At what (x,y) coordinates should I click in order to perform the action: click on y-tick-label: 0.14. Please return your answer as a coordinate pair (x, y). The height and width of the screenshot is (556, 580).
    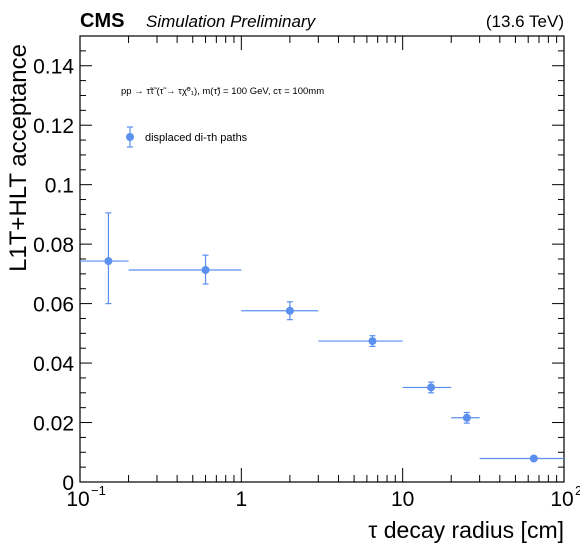
    Looking at the image, I should click on (53, 67).